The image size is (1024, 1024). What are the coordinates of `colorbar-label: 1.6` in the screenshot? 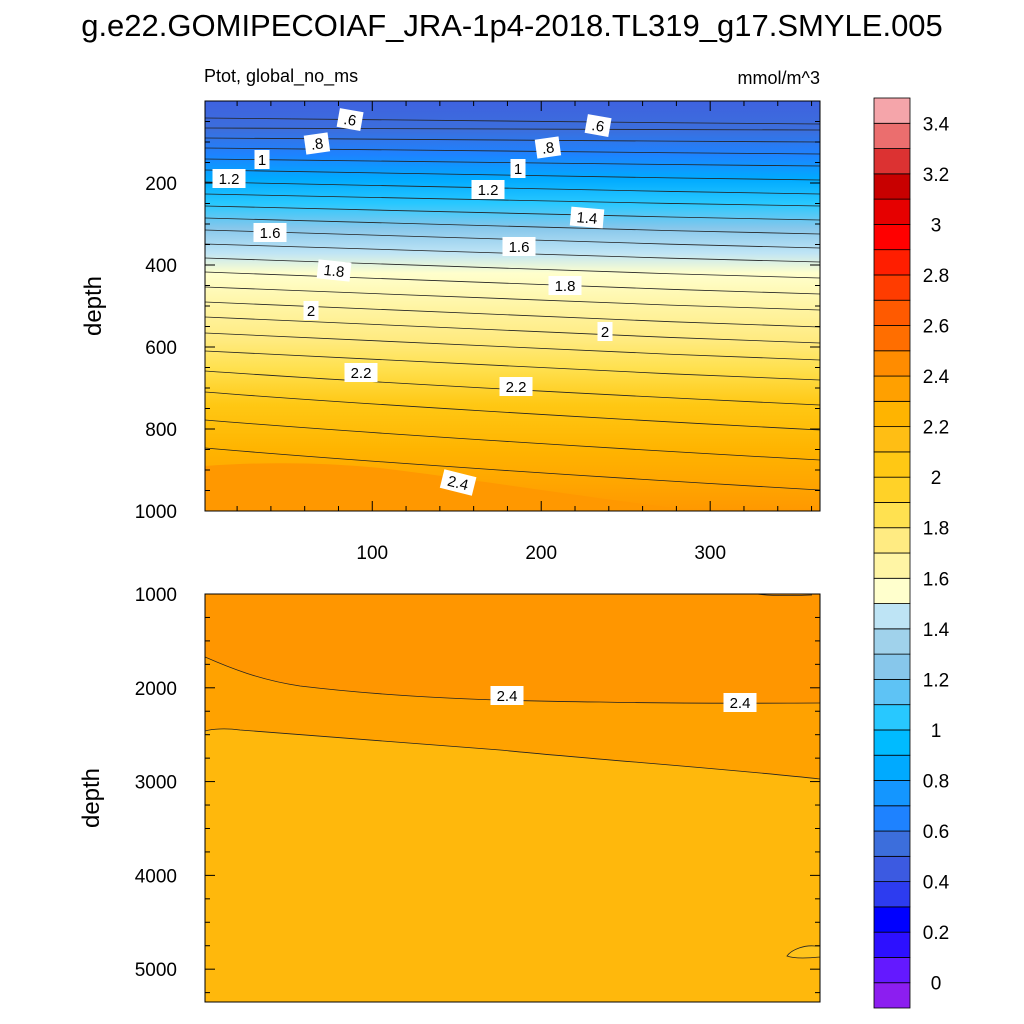 It's located at (936, 579).